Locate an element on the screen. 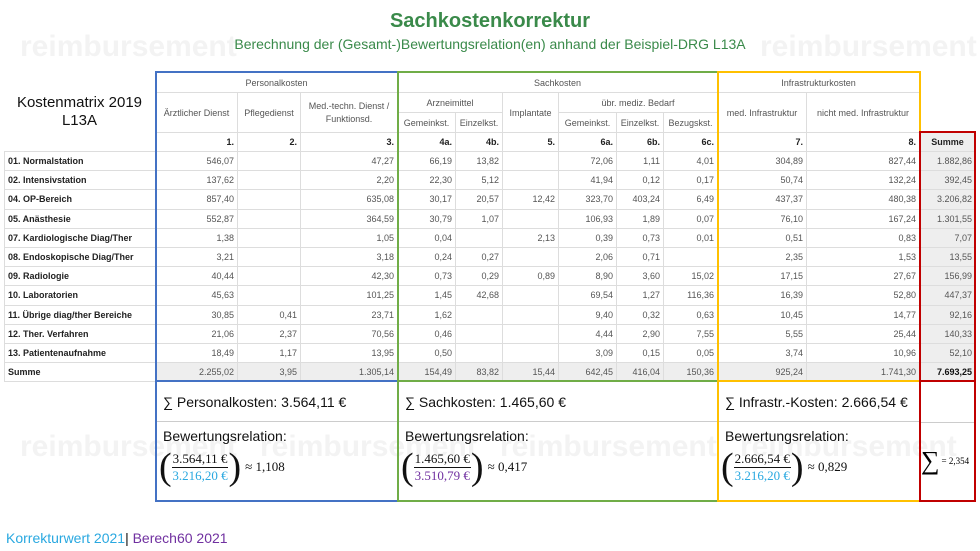 The width and height of the screenshot is (980, 551). table-cell: 9,40 is located at coordinates (587, 314).